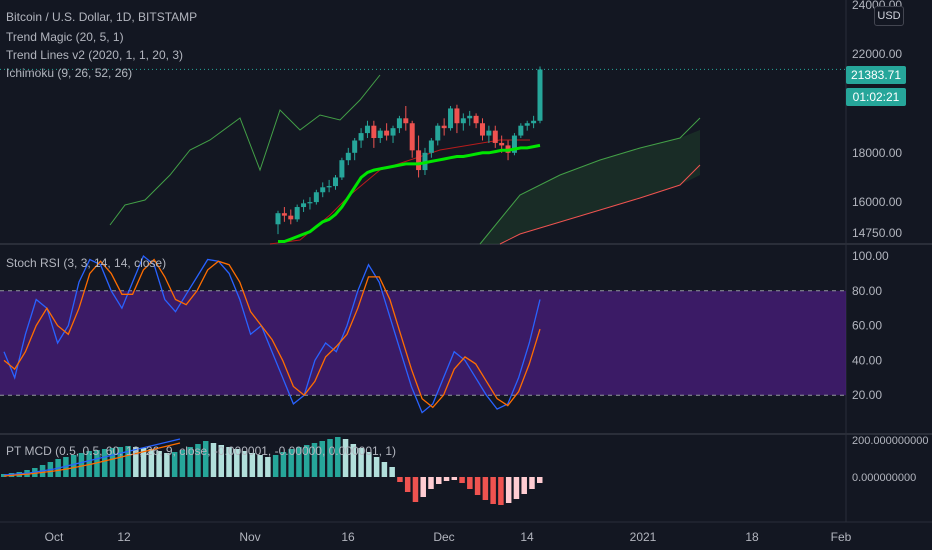 The height and width of the screenshot is (550, 932). I want to click on currency-button: USD, so click(889, 16).